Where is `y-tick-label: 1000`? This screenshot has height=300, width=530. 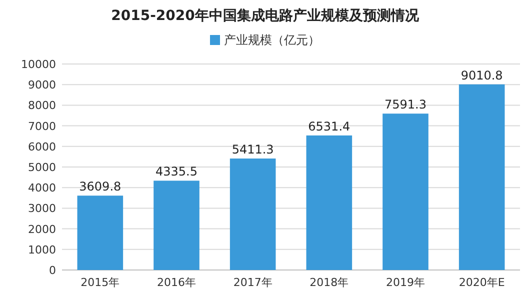
y-tick-label: 1000 is located at coordinates (42, 249).